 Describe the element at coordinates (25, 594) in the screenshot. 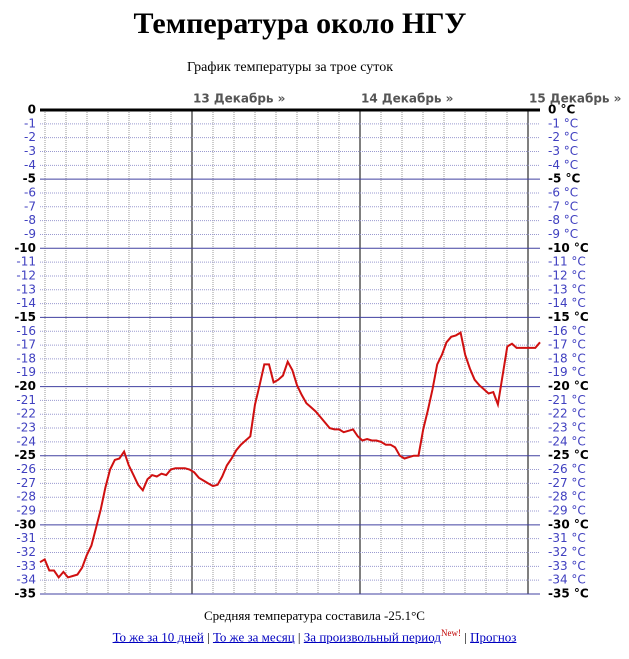

I see `y-tick-label: -35` at that location.